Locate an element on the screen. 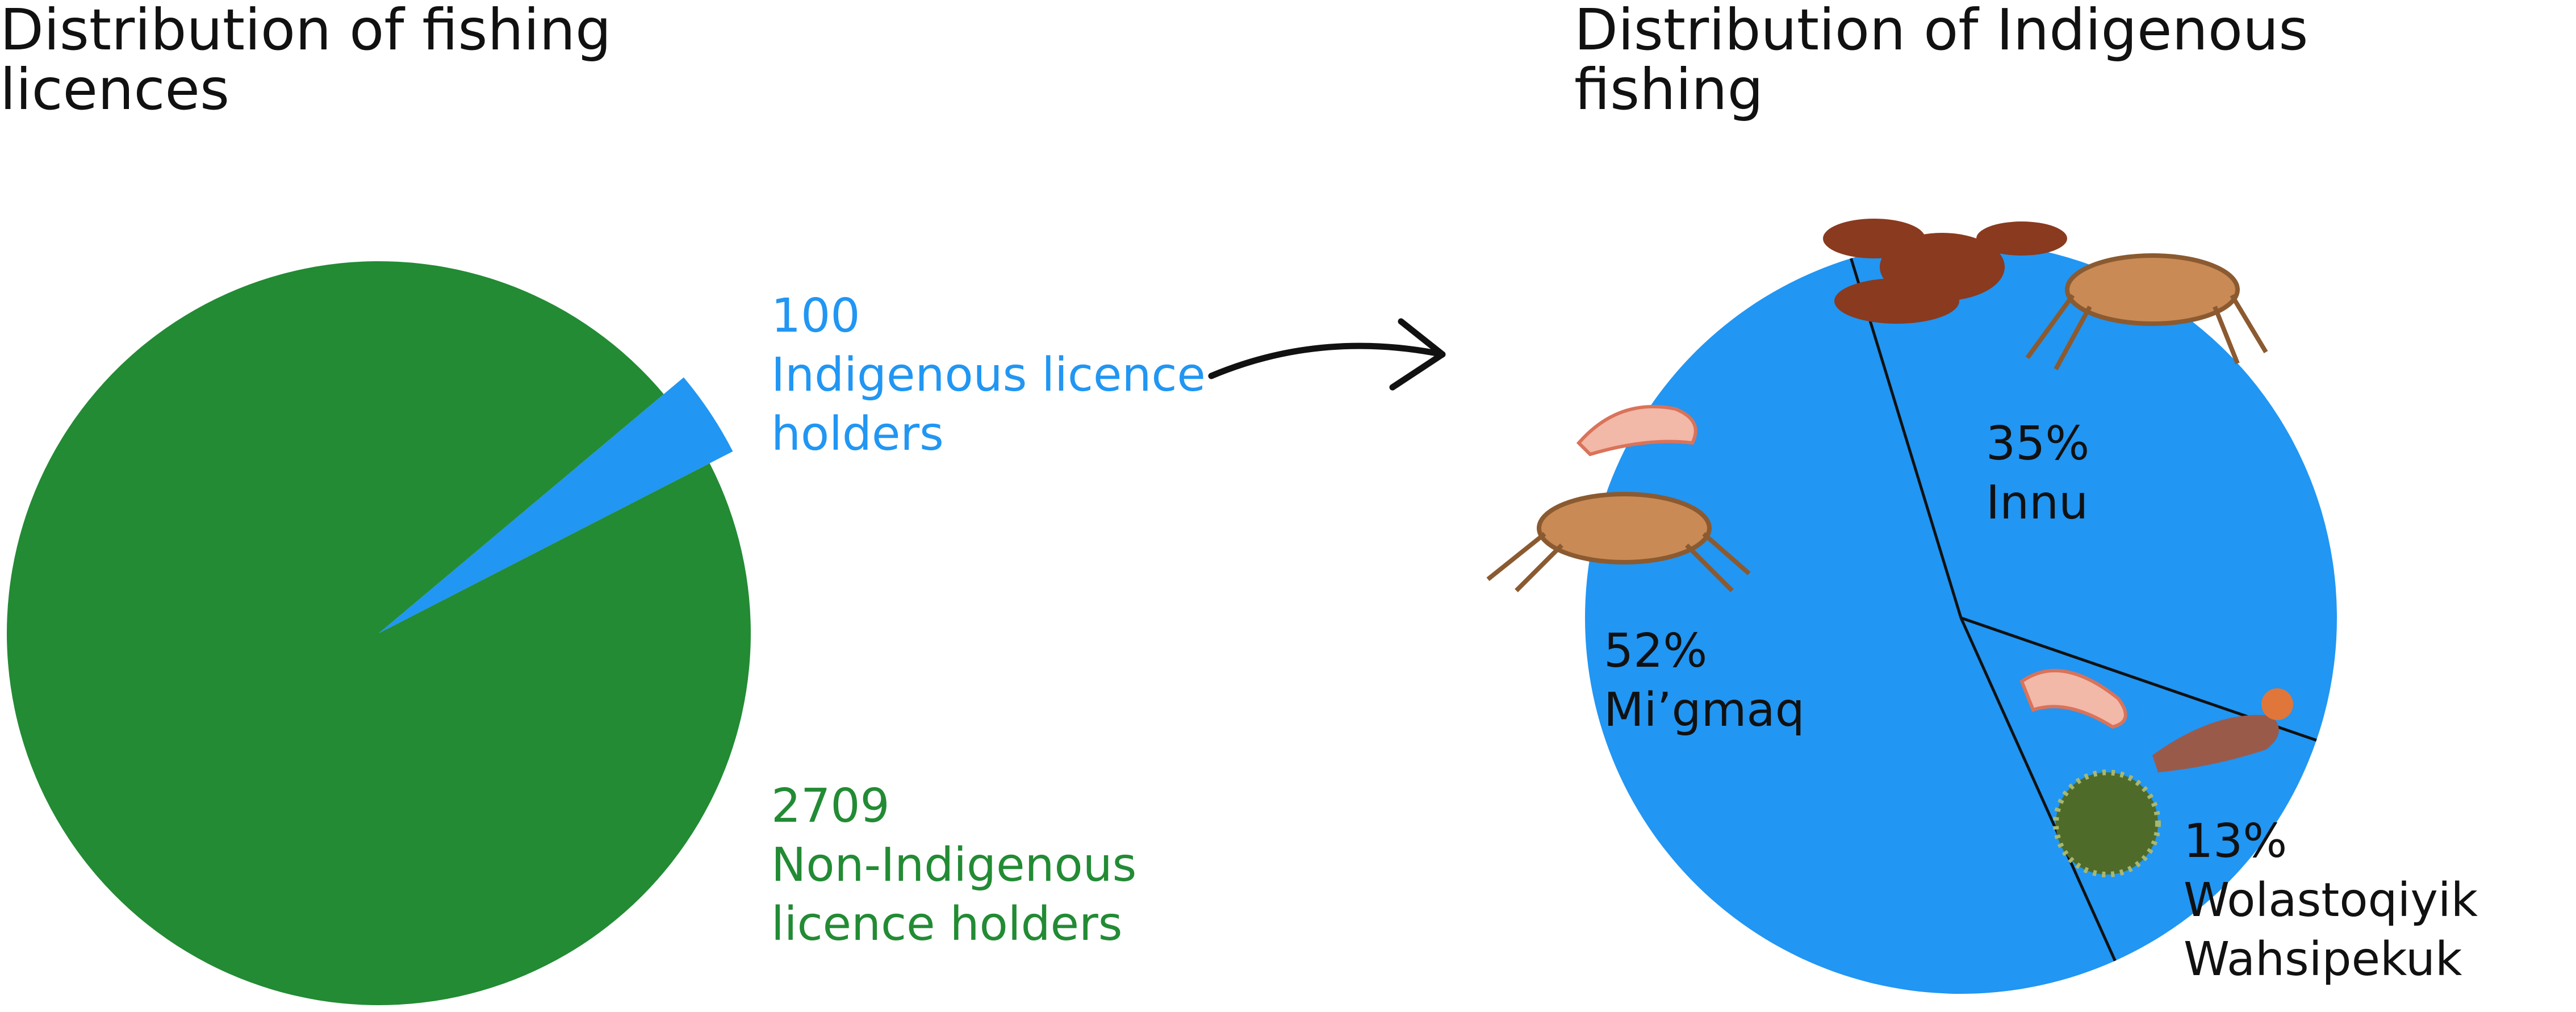  category-label: Non-Indigenous licence holders is located at coordinates (954, 895).